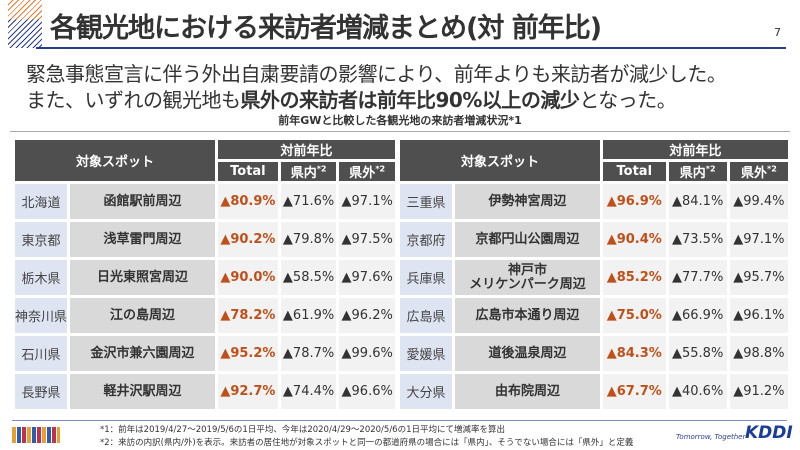  I want to click on prefecture-cell: 広島県, so click(426, 315).